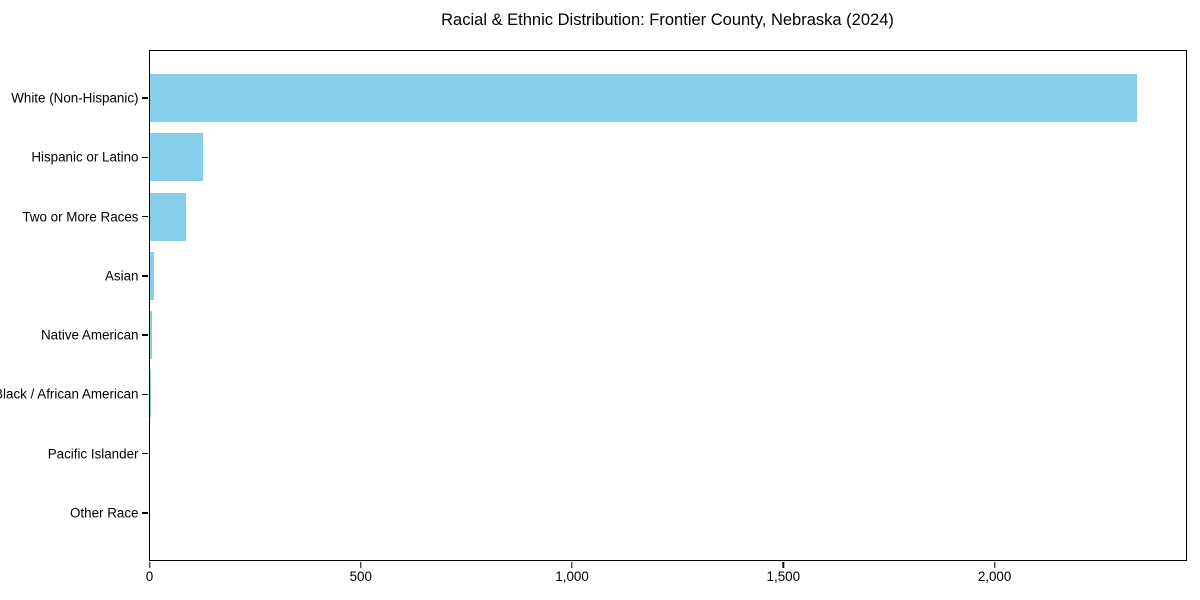  Describe the element at coordinates (93, 454) in the screenshot. I see `y-axis-label: Pacific Islander` at that location.